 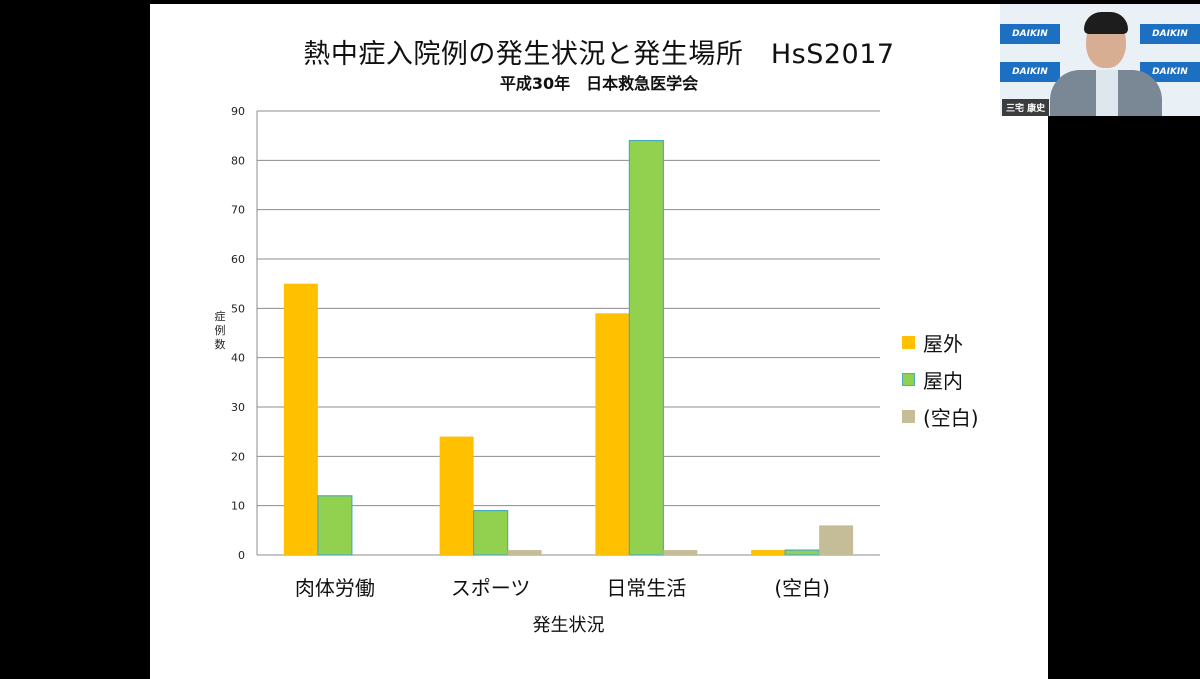 What do you see at coordinates (238, 210) in the screenshot?
I see `y-tick-label: 70` at bounding box center [238, 210].